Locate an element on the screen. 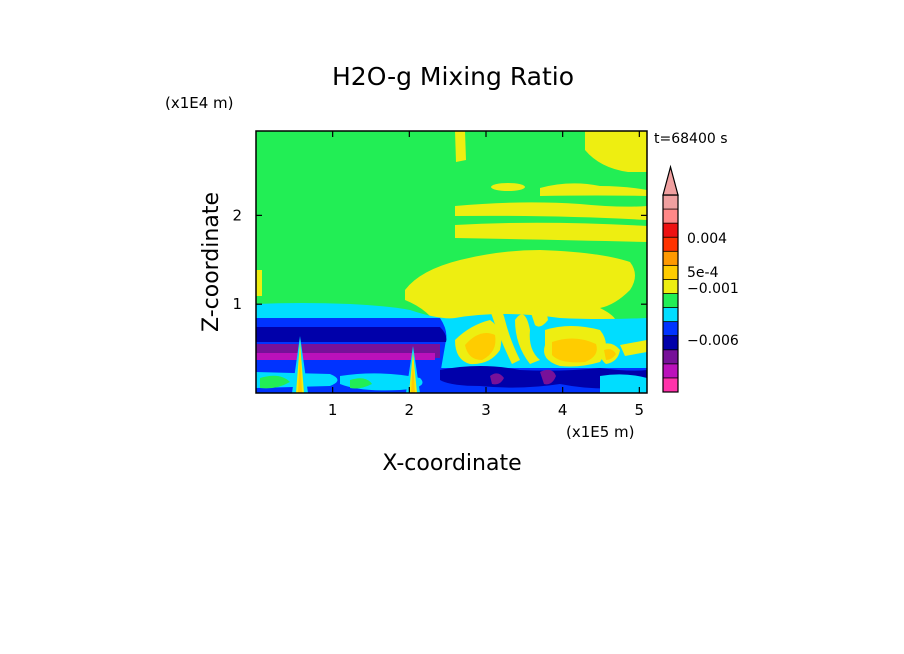 The height and width of the screenshot is (654, 904). x-unit-label: (x1E5 m) is located at coordinates (600, 432).